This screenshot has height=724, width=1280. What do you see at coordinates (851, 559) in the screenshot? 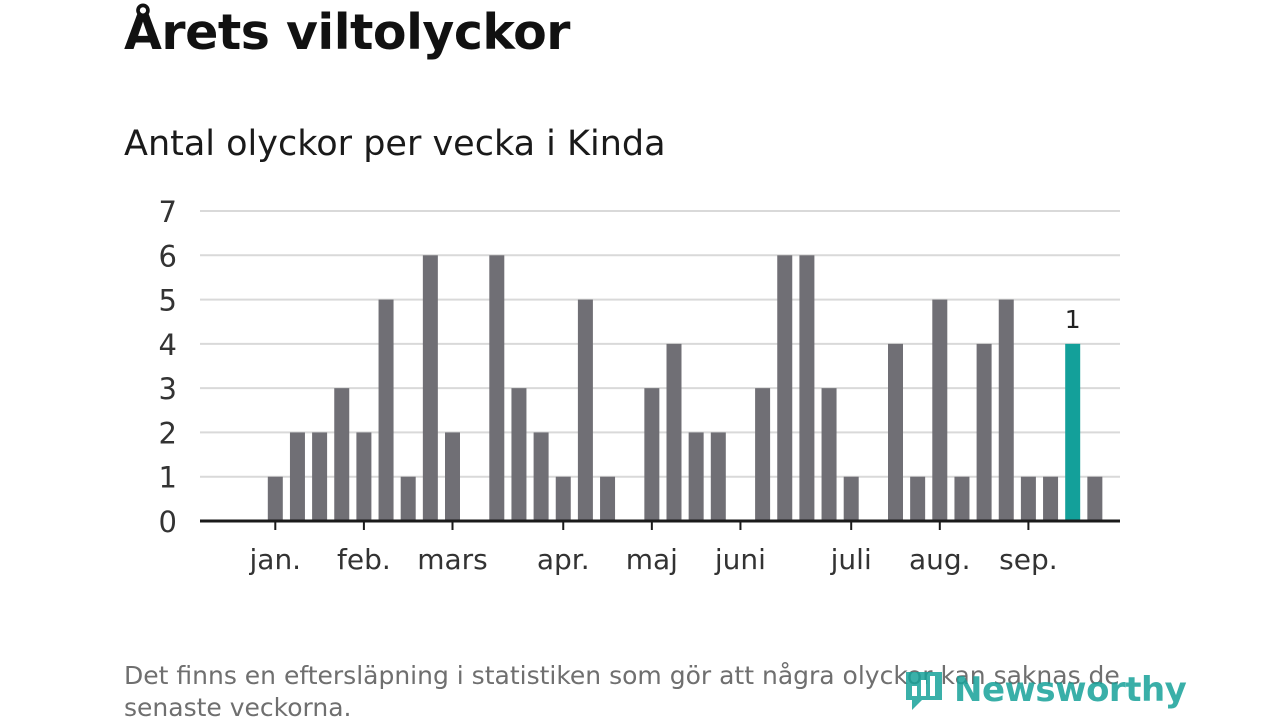
I see `x-tick-label: juli` at bounding box center [851, 559].